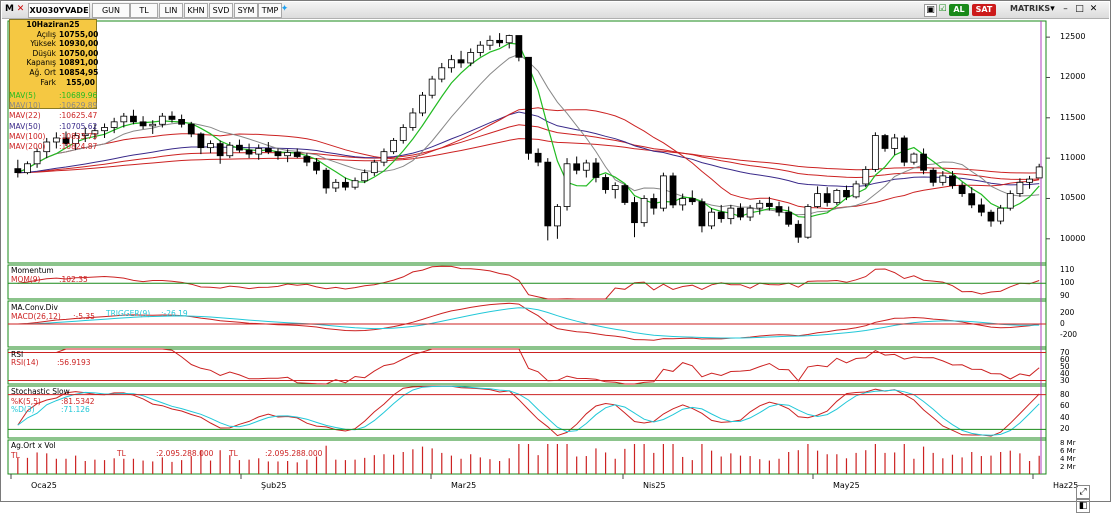 Image resolution: width=1111 pixels, height=513 pixels. What do you see at coordinates (185, 453) in the screenshot?
I see `volume-value-1: :2.095.288.000` at bounding box center [185, 453].